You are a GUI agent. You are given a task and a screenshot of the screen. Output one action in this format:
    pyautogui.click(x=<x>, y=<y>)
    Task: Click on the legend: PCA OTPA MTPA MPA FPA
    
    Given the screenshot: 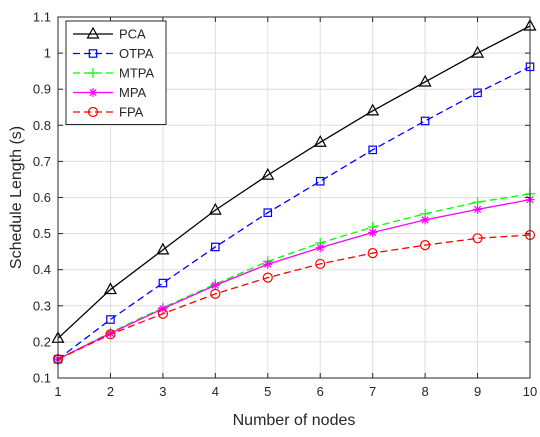 What is the action you would take?
    pyautogui.click(x=116, y=72)
    